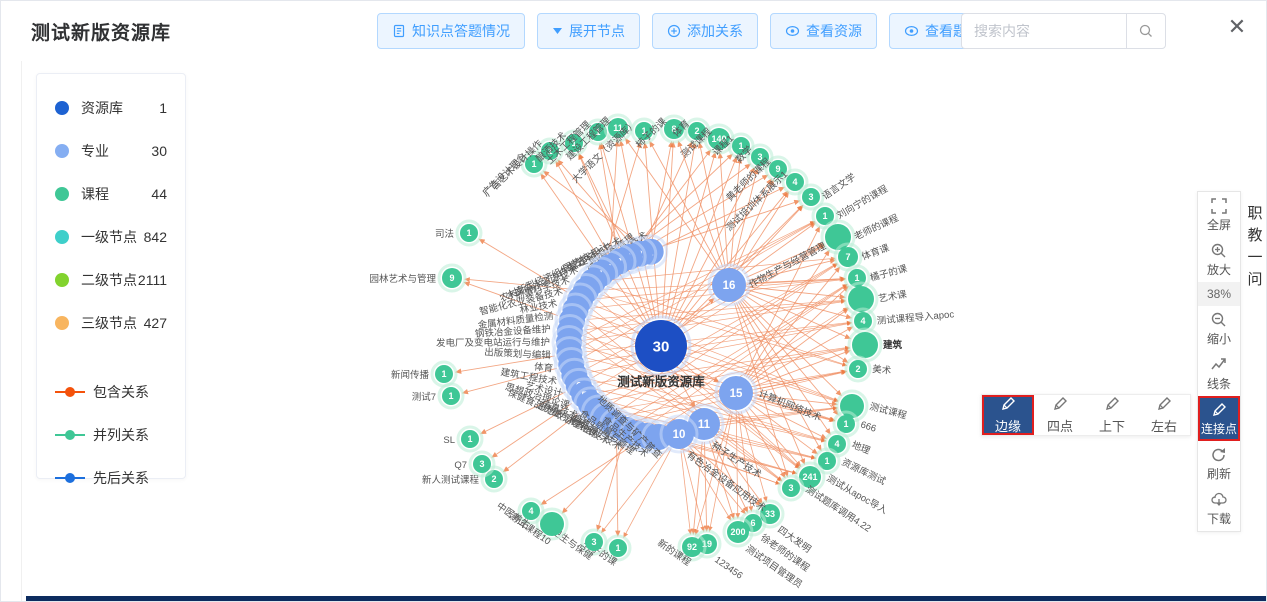  I want to click on legend-node-type: 专业 30, so click(111, 151).